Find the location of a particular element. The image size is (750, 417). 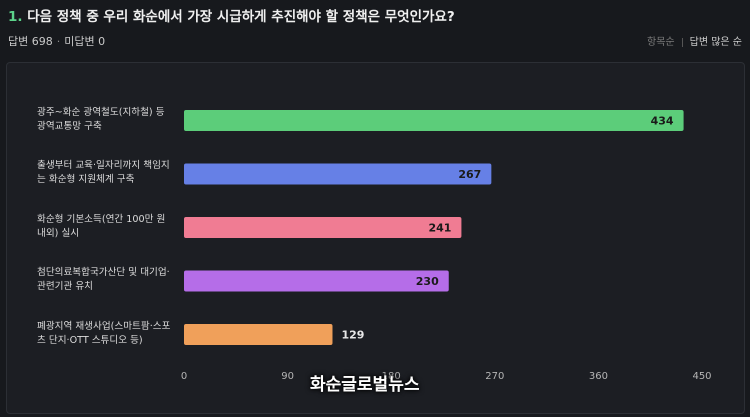

category-label-line: 내외) 실시 is located at coordinates (58, 233).